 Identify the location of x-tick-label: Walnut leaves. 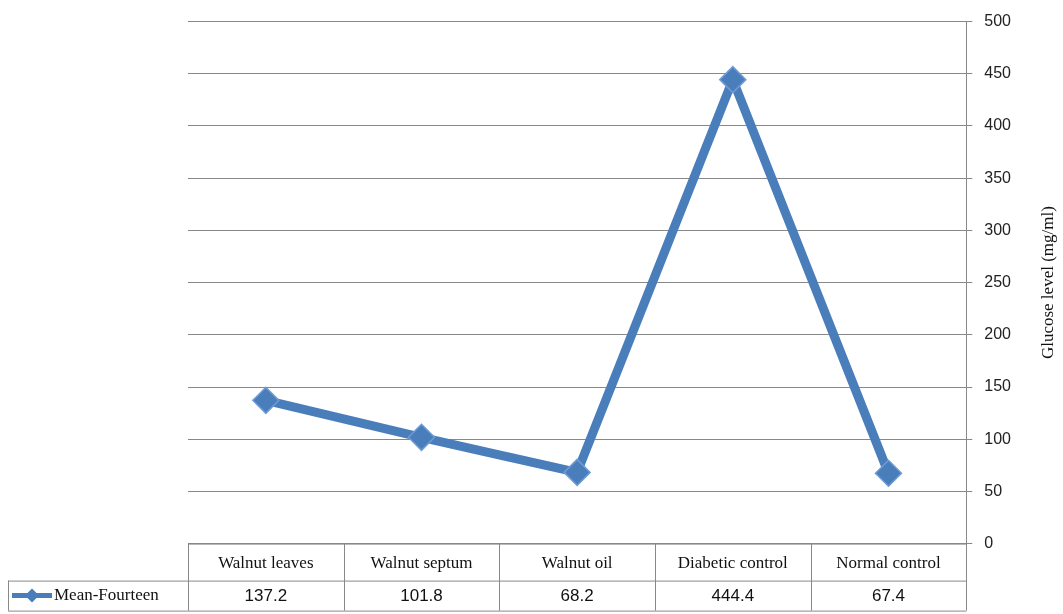
(266, 563).